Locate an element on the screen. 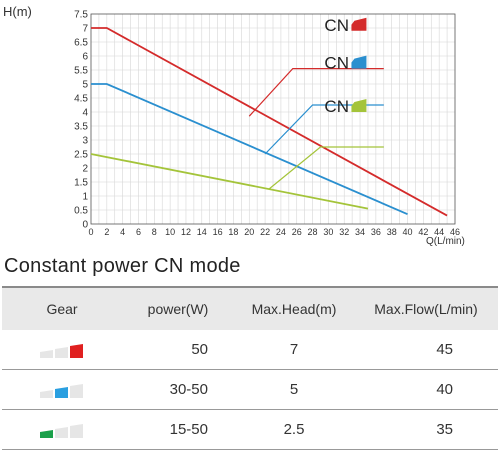  x-tick-label: 26 is located at coordinates (297, 232).